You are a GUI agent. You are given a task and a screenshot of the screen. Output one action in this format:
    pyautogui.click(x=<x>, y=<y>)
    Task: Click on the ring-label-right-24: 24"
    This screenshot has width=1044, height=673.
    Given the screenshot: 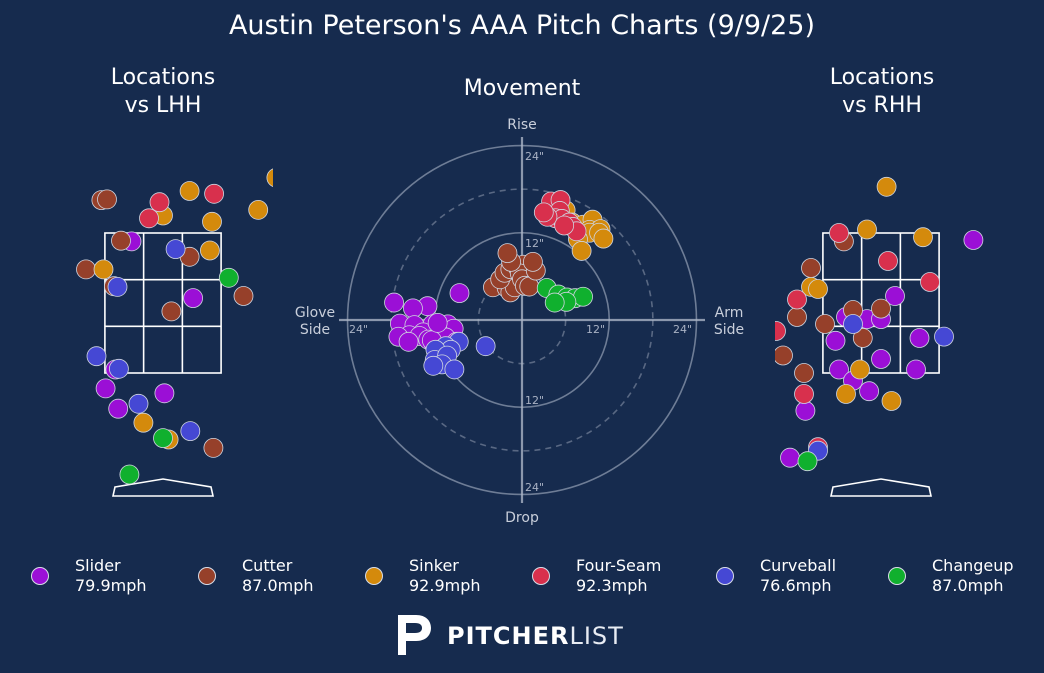 What is the action you would take?
    pyautogui.click(x=682, y=329)
    